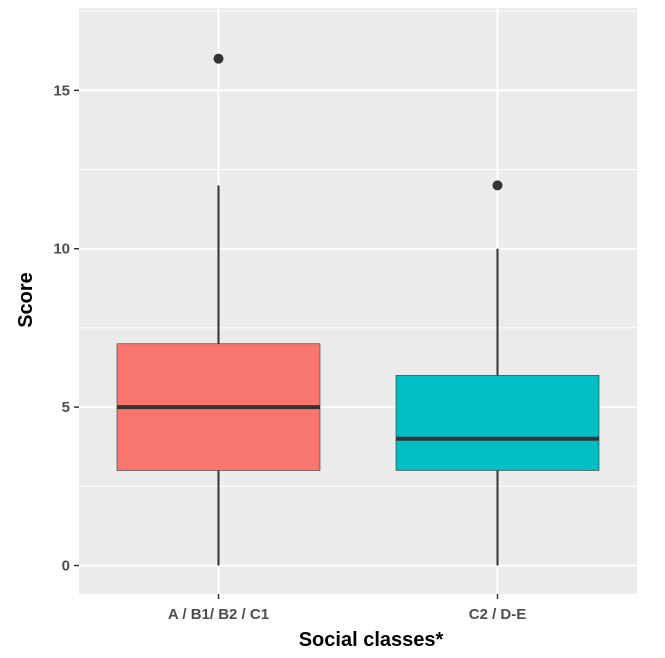  Describe the element at coordinates (498, 614) in the screenshot. I see `x-tick-label: C2 / D-E` at that location.